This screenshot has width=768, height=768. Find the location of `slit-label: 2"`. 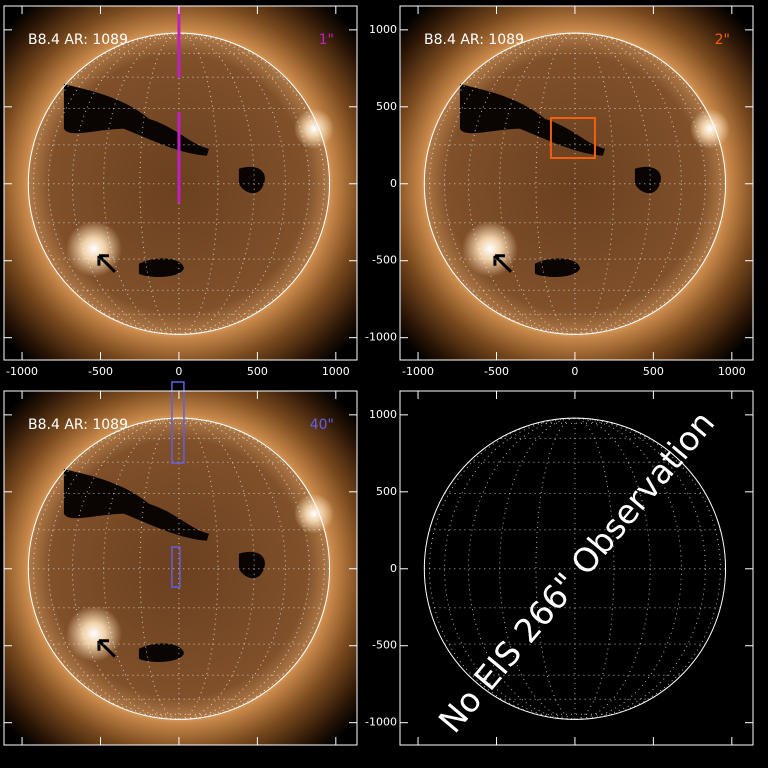

slit-label: 2" is located at coordinates (722, 40).